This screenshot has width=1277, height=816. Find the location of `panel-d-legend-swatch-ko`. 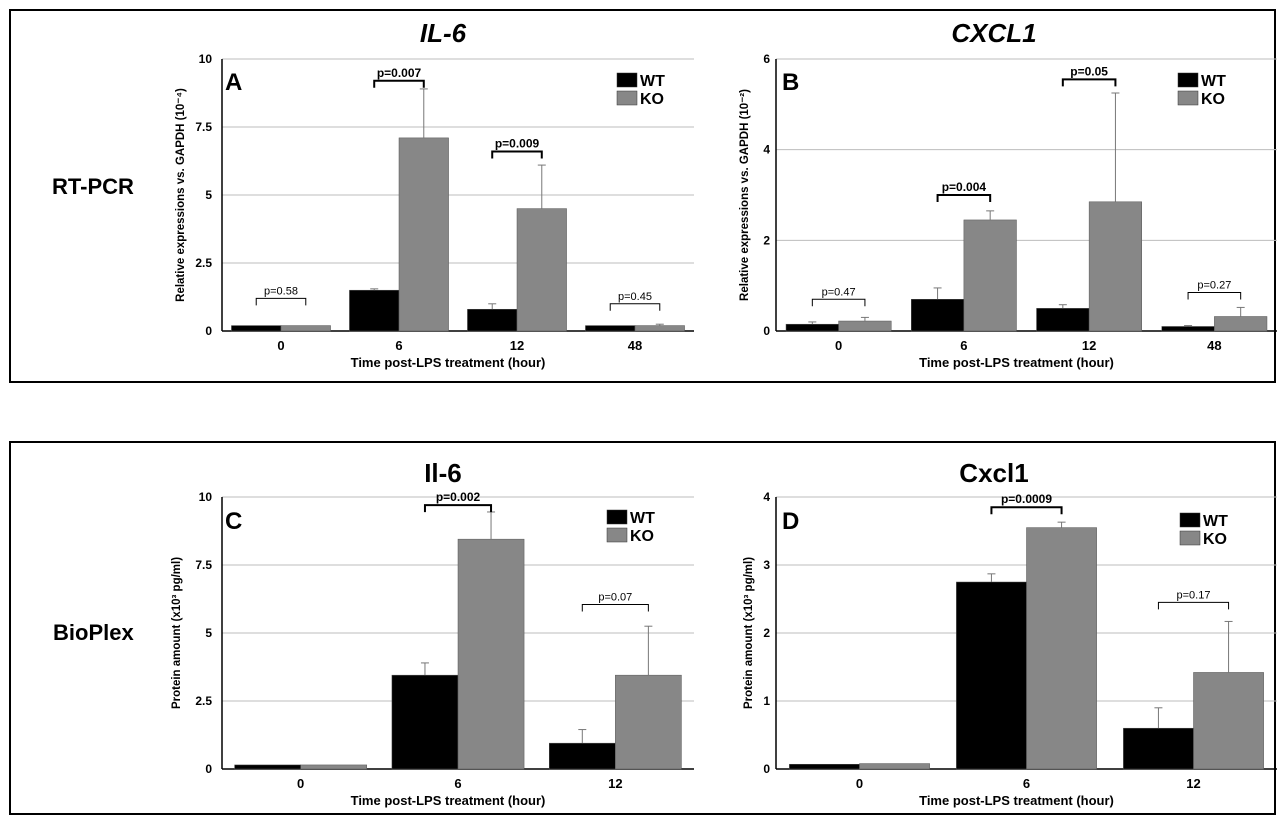

panel-d-legend-swatch-ko is located at coordinates (1190, 538).